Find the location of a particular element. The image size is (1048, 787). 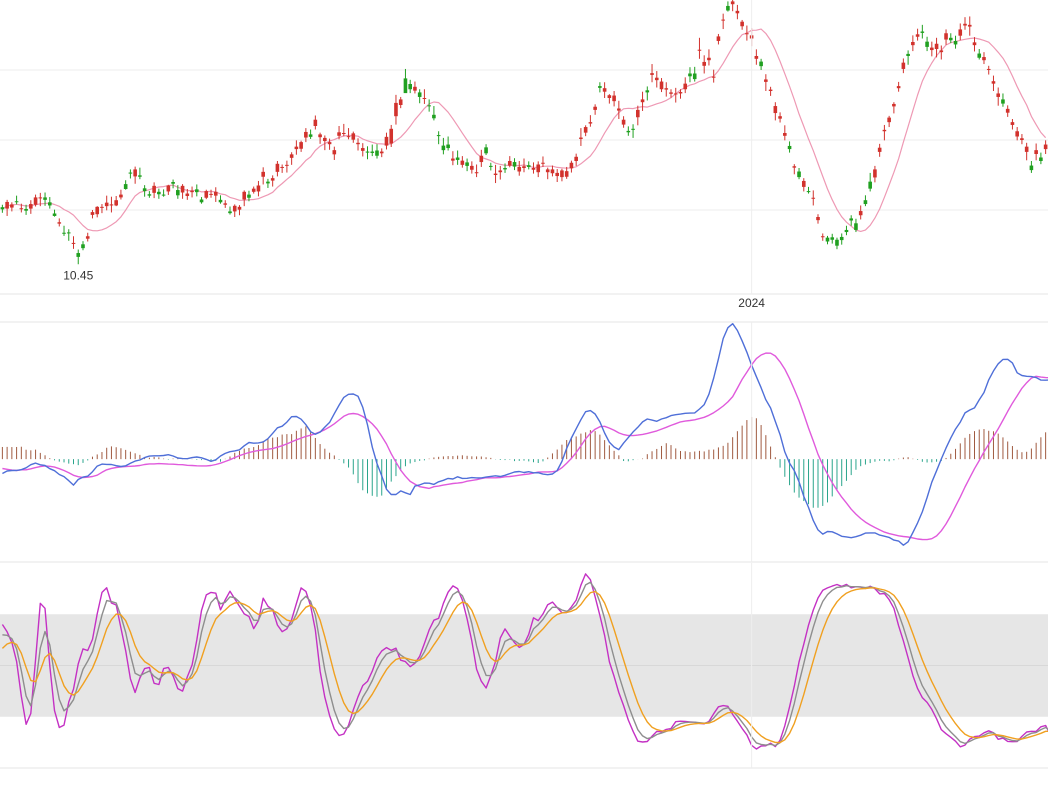

min-low-label: 10.45 is located at coordinates (78, 275).